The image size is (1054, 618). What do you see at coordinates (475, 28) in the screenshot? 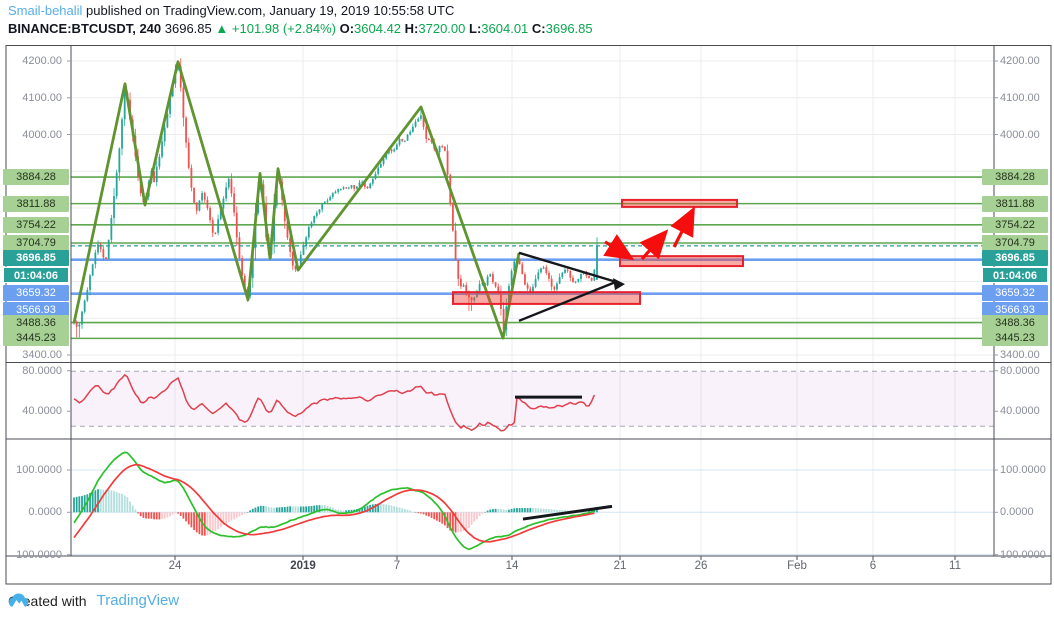
I see `low-label: L:` at bounding box center [475, 28].